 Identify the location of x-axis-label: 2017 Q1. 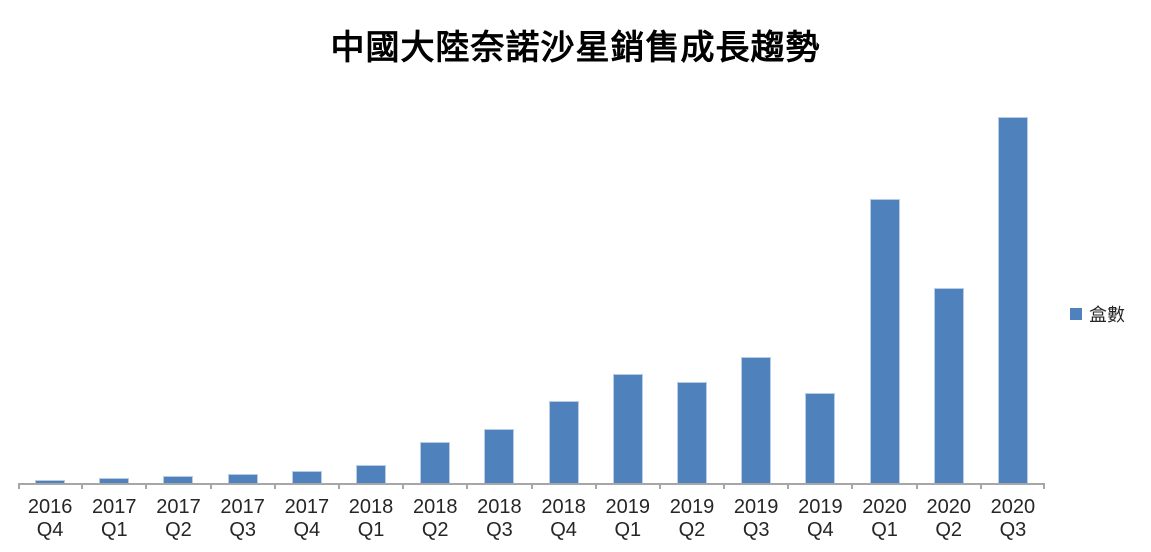
(114, 518).